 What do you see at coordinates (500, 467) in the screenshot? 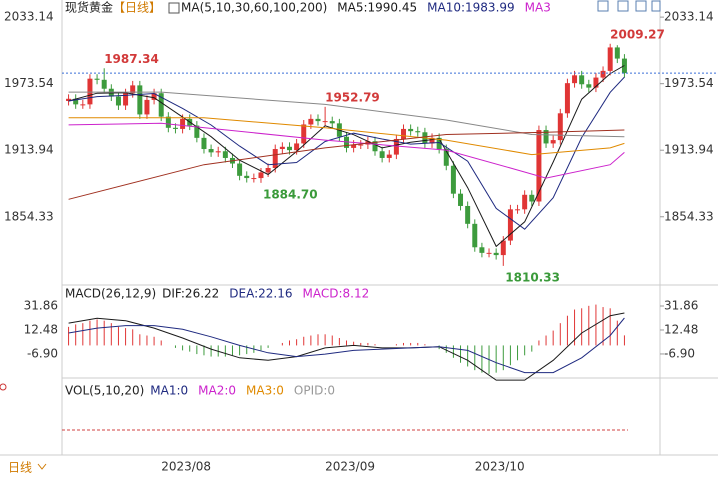
I see `x-tick-label: 2023/10` at bounding box center [500, 467].